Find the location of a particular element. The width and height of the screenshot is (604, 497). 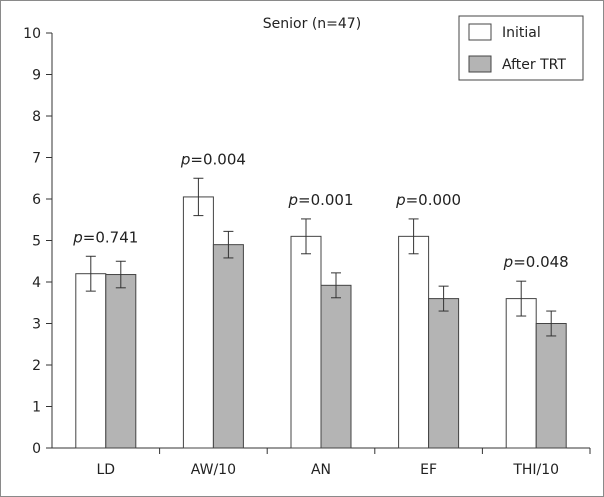

p-value-label: p=0.000 is located at coordinates (428, 200).